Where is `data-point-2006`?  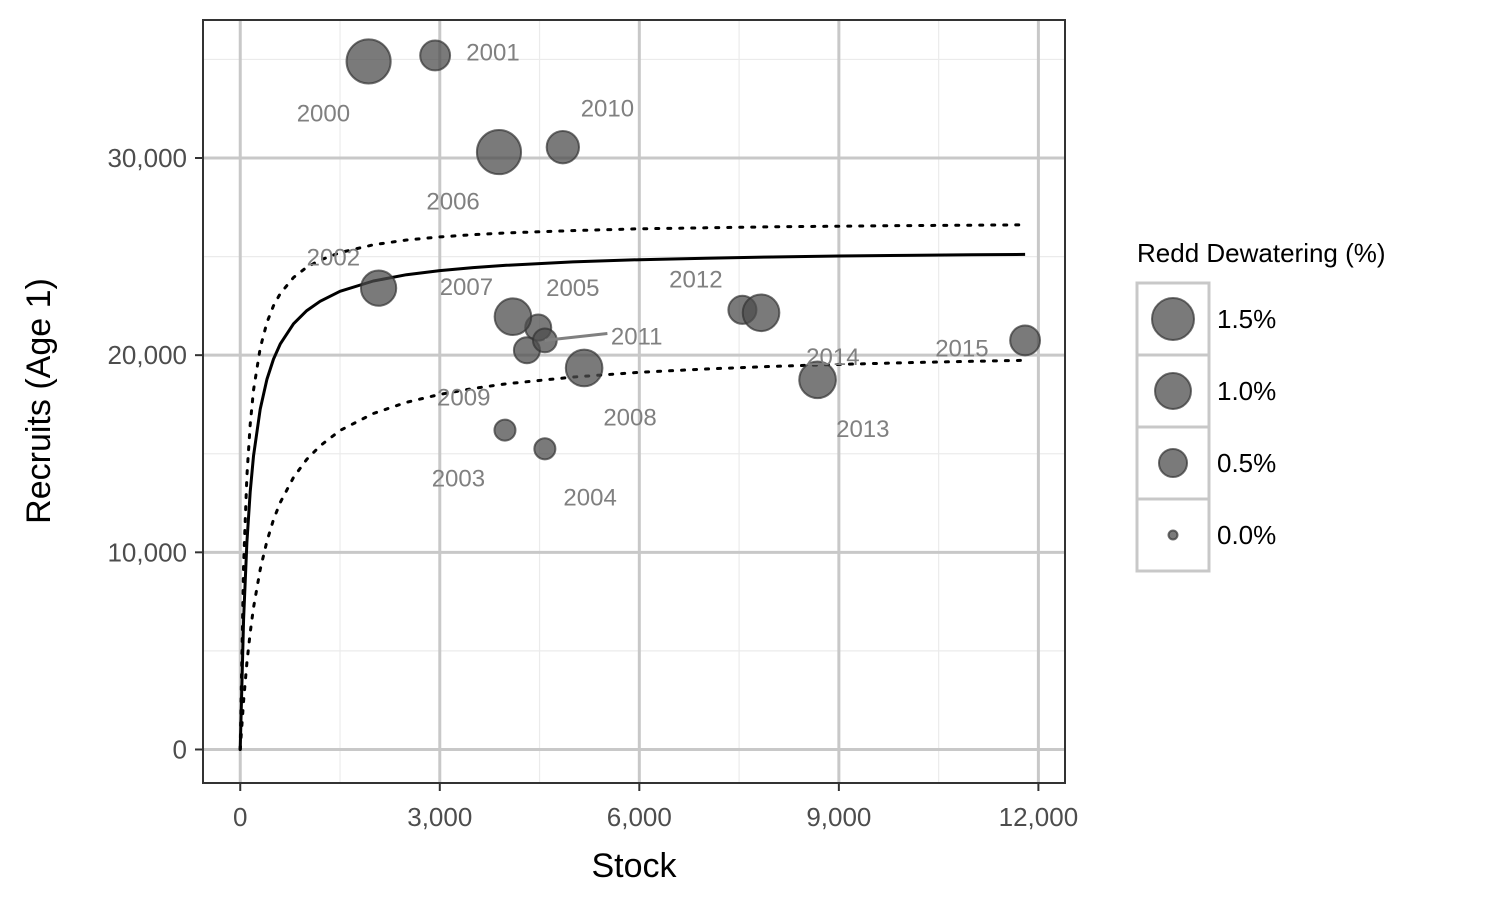 data-point-2006 is located at coordinates (499, 152).